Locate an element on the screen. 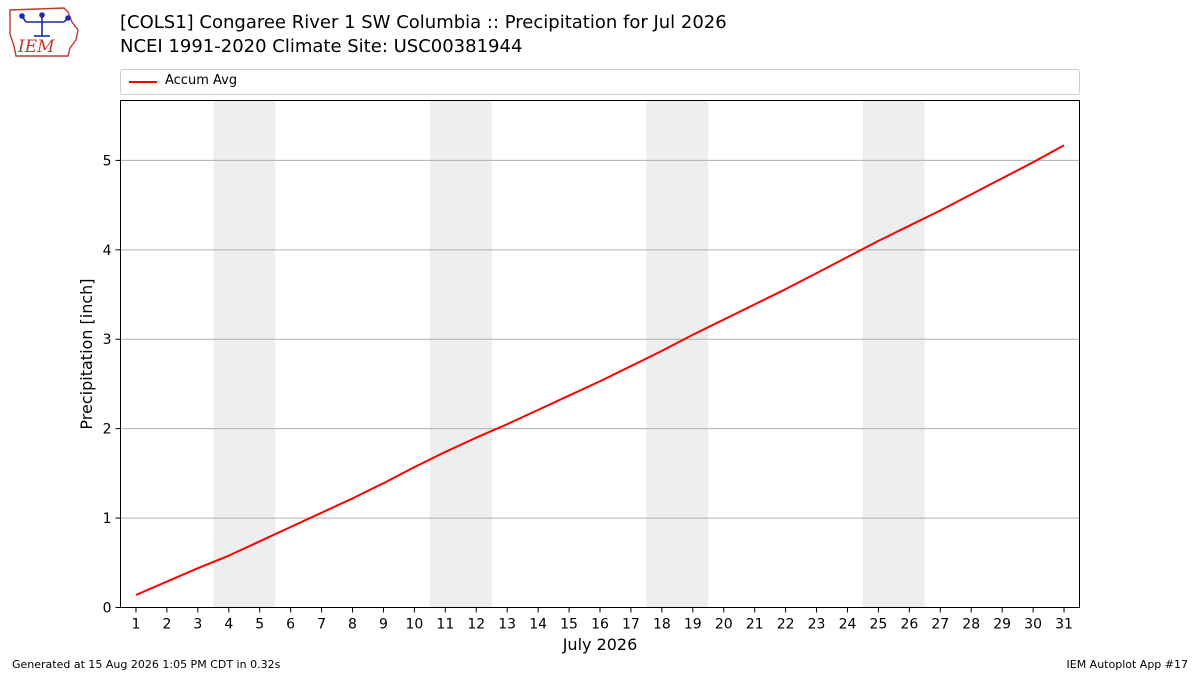 The width and height of the screenshot is (1200, 675). x-tick-label: 18 is located at coordinates (662, 625).